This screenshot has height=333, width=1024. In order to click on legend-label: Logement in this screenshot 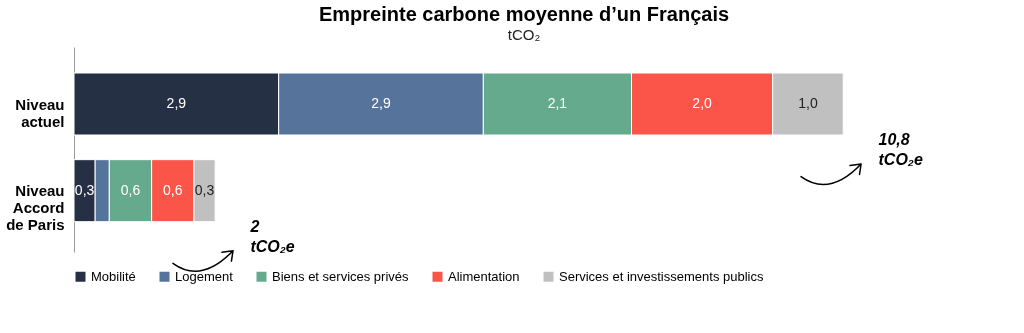, I will do `click(204, 276)`.